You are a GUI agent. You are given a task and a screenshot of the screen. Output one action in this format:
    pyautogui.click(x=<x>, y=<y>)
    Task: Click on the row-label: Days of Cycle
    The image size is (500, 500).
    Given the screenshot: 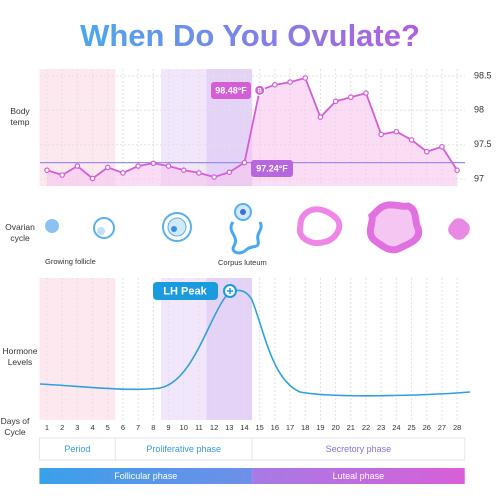 What is the action you would take?
    pyautogui.click(x=15, y=426)
    